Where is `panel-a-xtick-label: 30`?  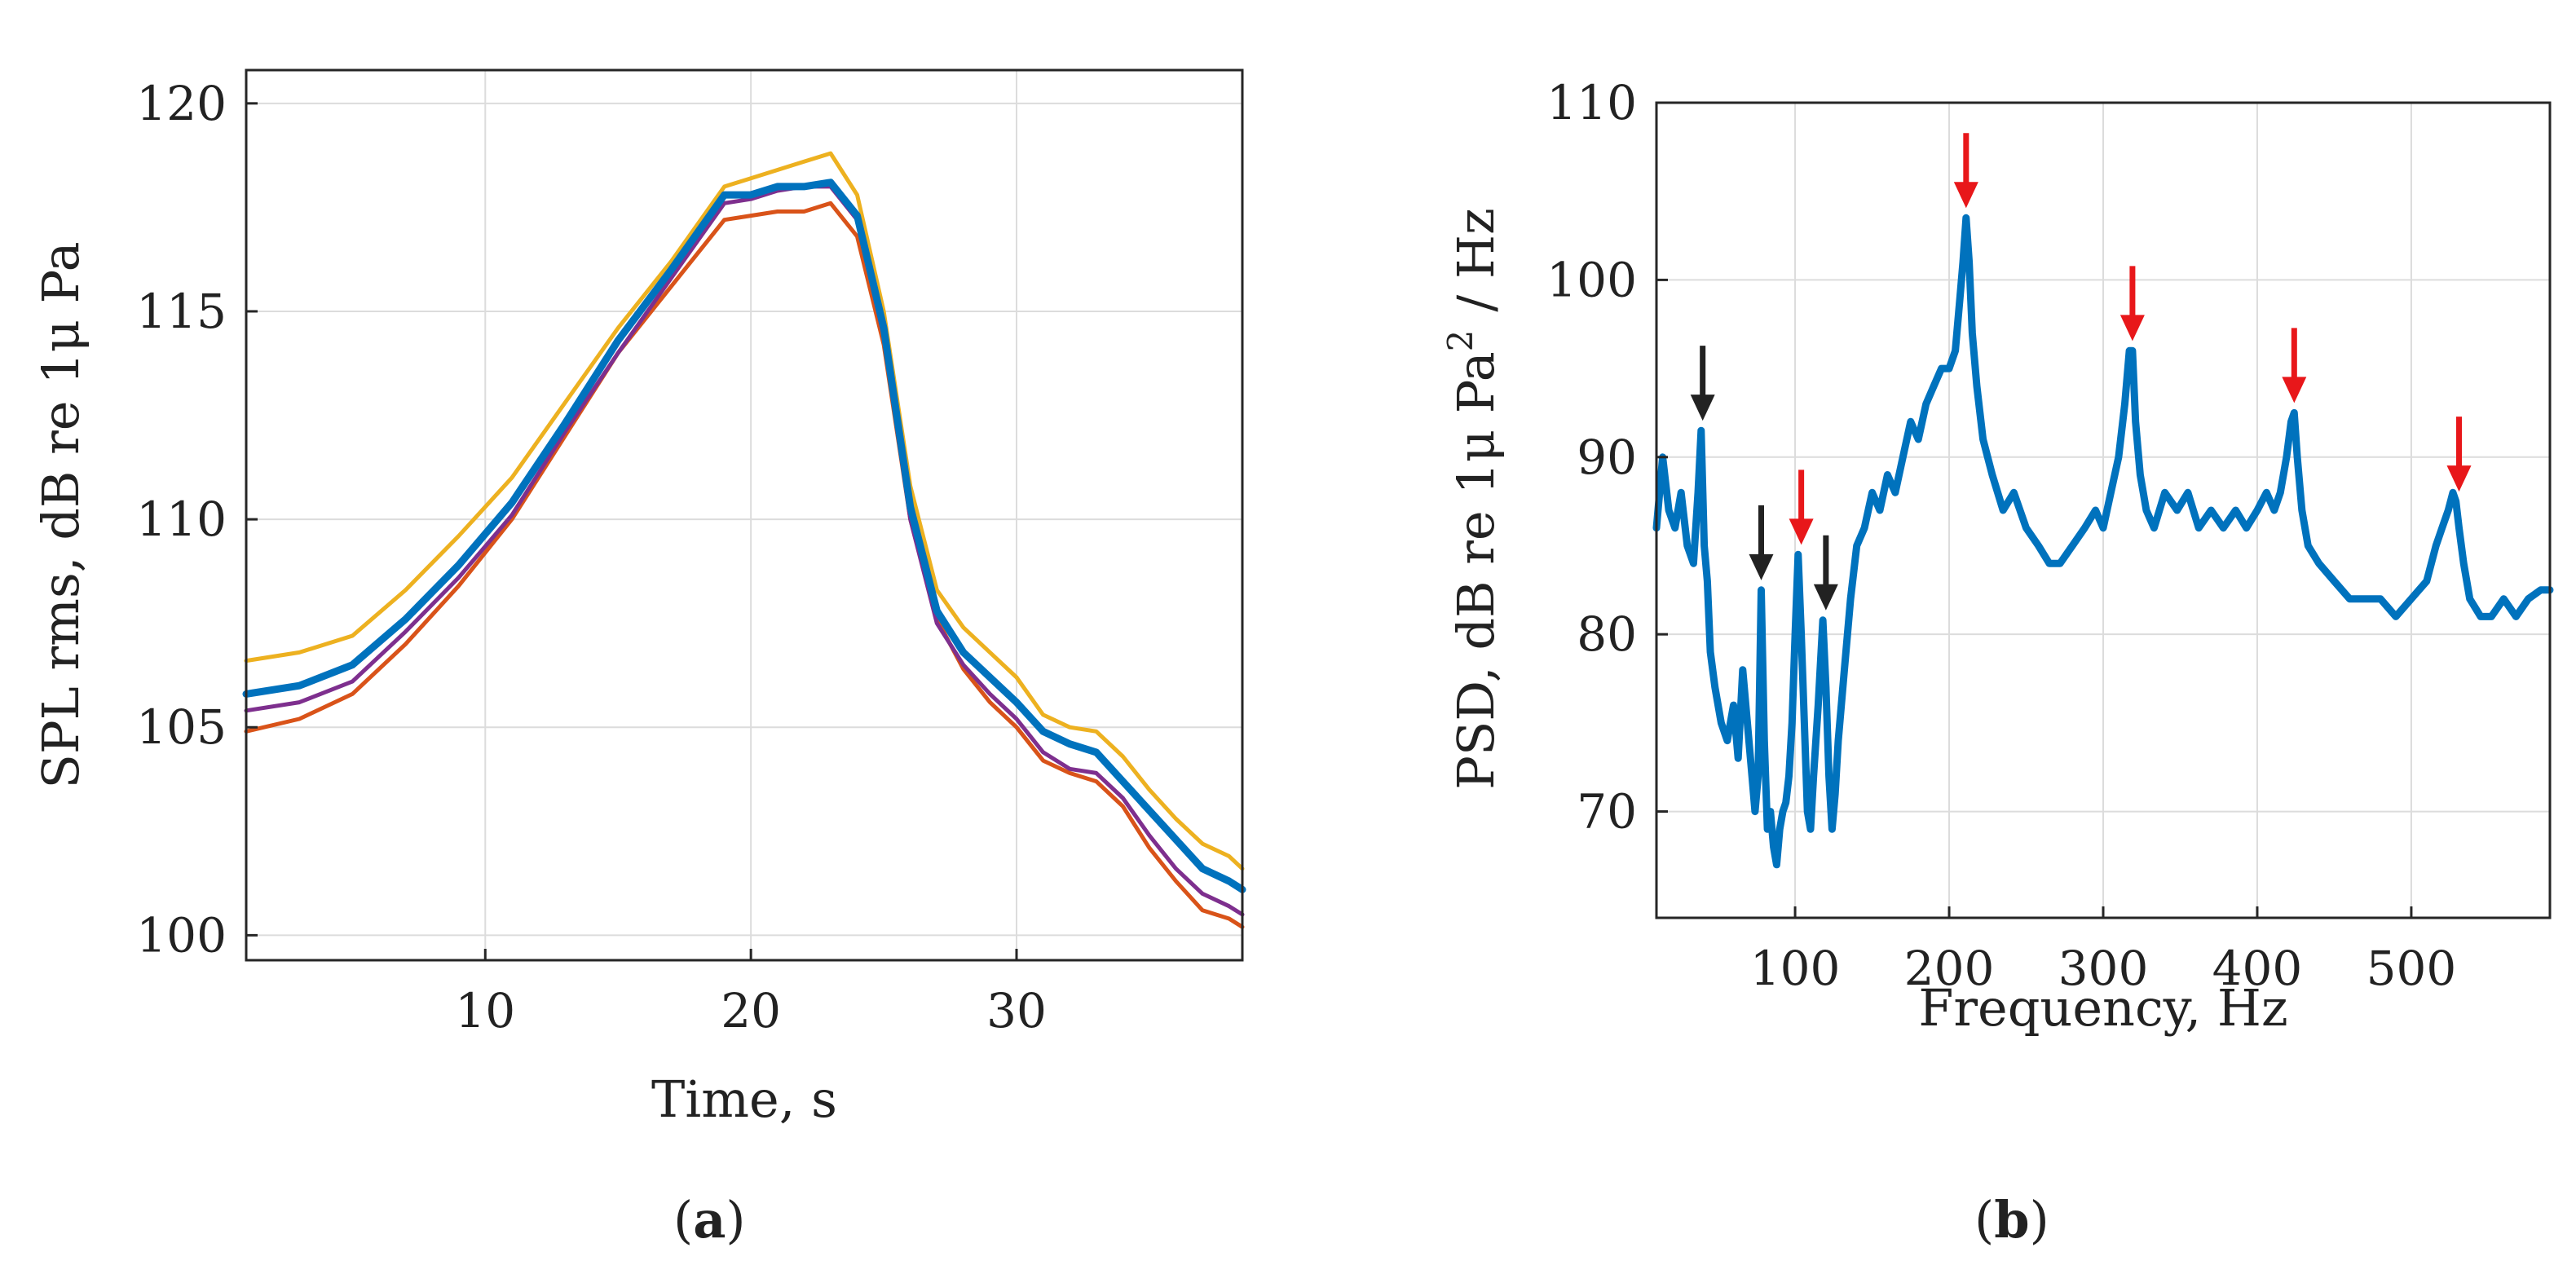
panel-a-xtick-label: 30 is located at coordinates (1016, 1010).